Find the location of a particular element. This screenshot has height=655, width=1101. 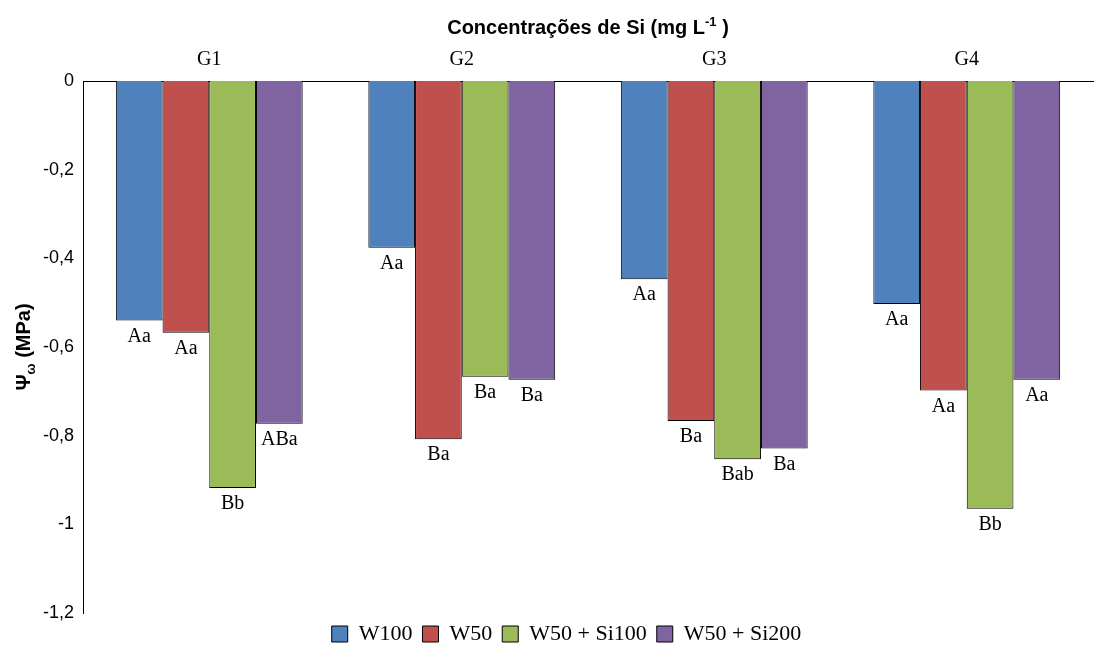

data-label: ABa is located at coordinates (279, 437).